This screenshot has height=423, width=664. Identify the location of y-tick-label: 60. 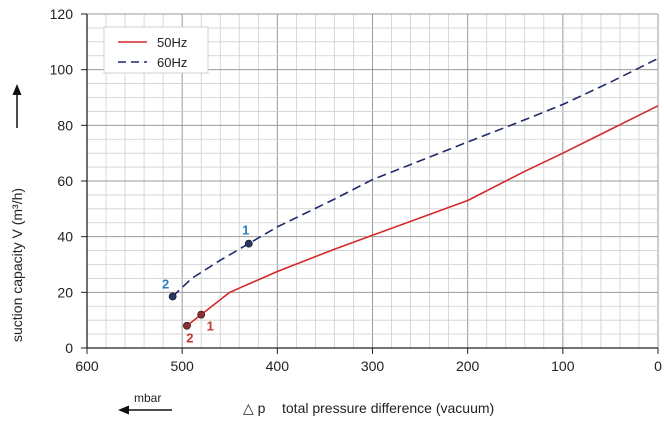
(65, 181).